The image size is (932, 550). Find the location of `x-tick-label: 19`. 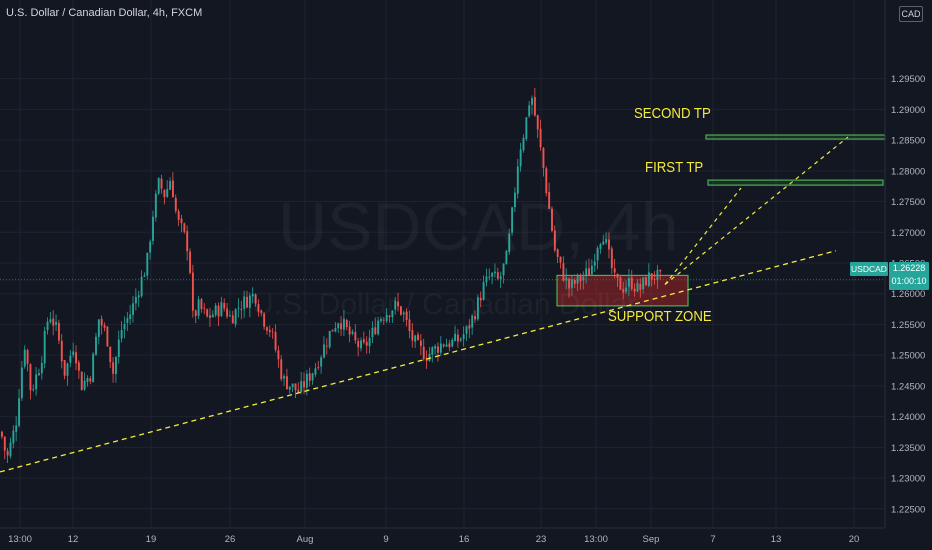

x-tick-label: 19 is located at coordinates (151, 539).